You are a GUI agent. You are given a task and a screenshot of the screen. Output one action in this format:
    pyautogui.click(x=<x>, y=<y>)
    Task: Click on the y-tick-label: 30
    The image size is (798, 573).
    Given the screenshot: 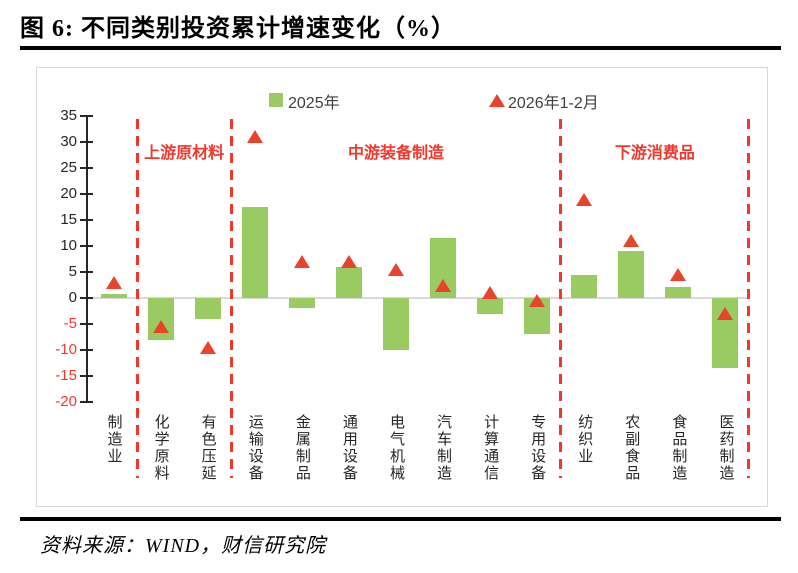 What is the action you would take?
    pyautogui.click(x=68, y=141)
    